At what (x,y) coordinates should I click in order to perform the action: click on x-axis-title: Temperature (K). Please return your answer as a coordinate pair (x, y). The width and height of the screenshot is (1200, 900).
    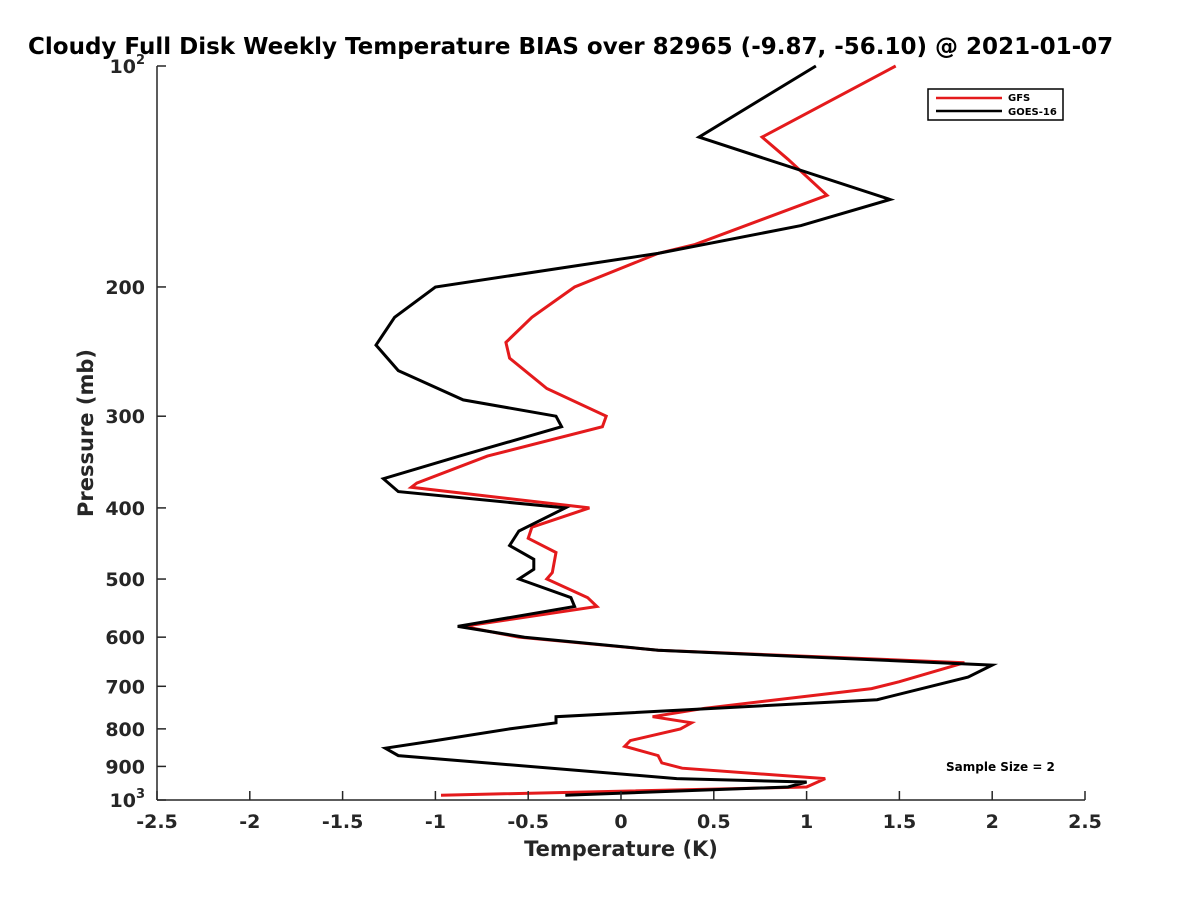
    Looking at the image, I should click on (621, 849).